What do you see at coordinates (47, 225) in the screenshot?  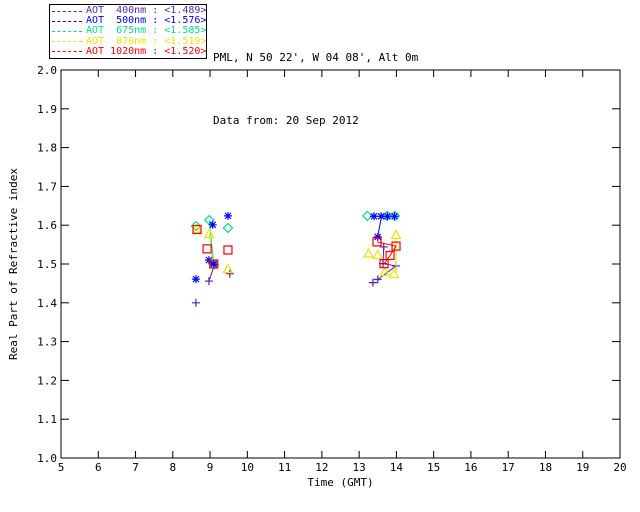 I see `y-tick-label-1.6: 1.6` at bounding box center [47, 225].